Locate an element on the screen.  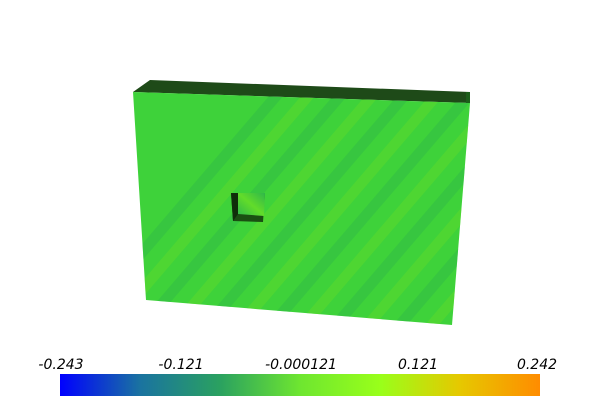
colorbar-tick-label-2: -0.000121 is located at coordinates (301, 365).